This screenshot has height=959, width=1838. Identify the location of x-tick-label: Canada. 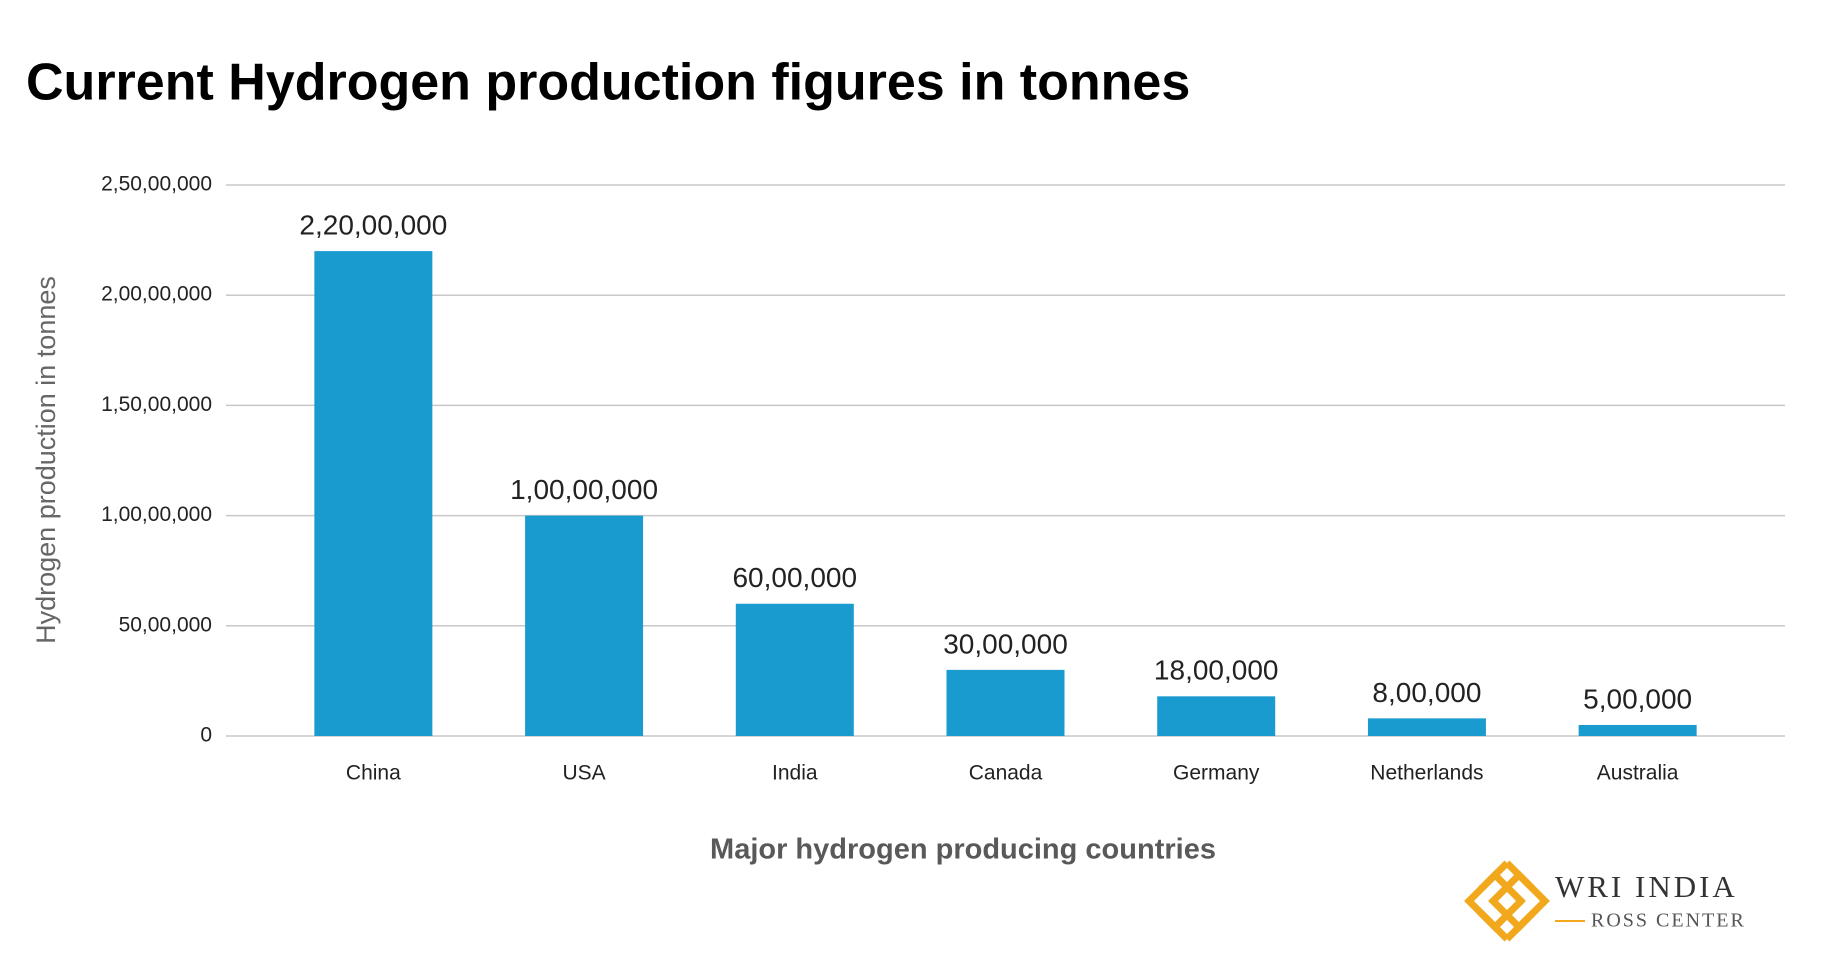
(1006, 773).